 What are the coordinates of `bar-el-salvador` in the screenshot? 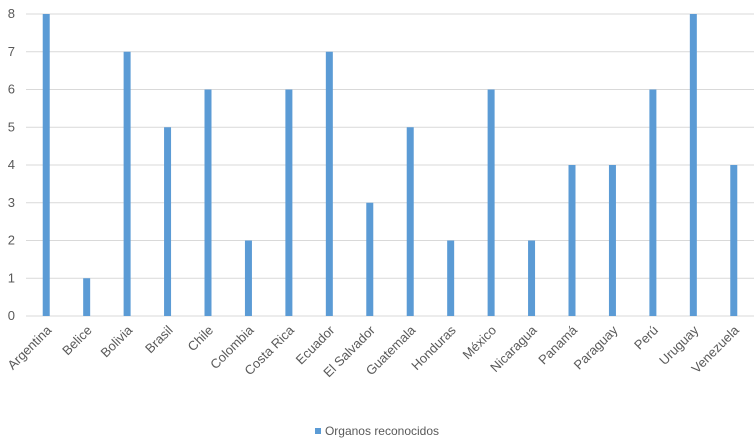 It's located at (370, 259).